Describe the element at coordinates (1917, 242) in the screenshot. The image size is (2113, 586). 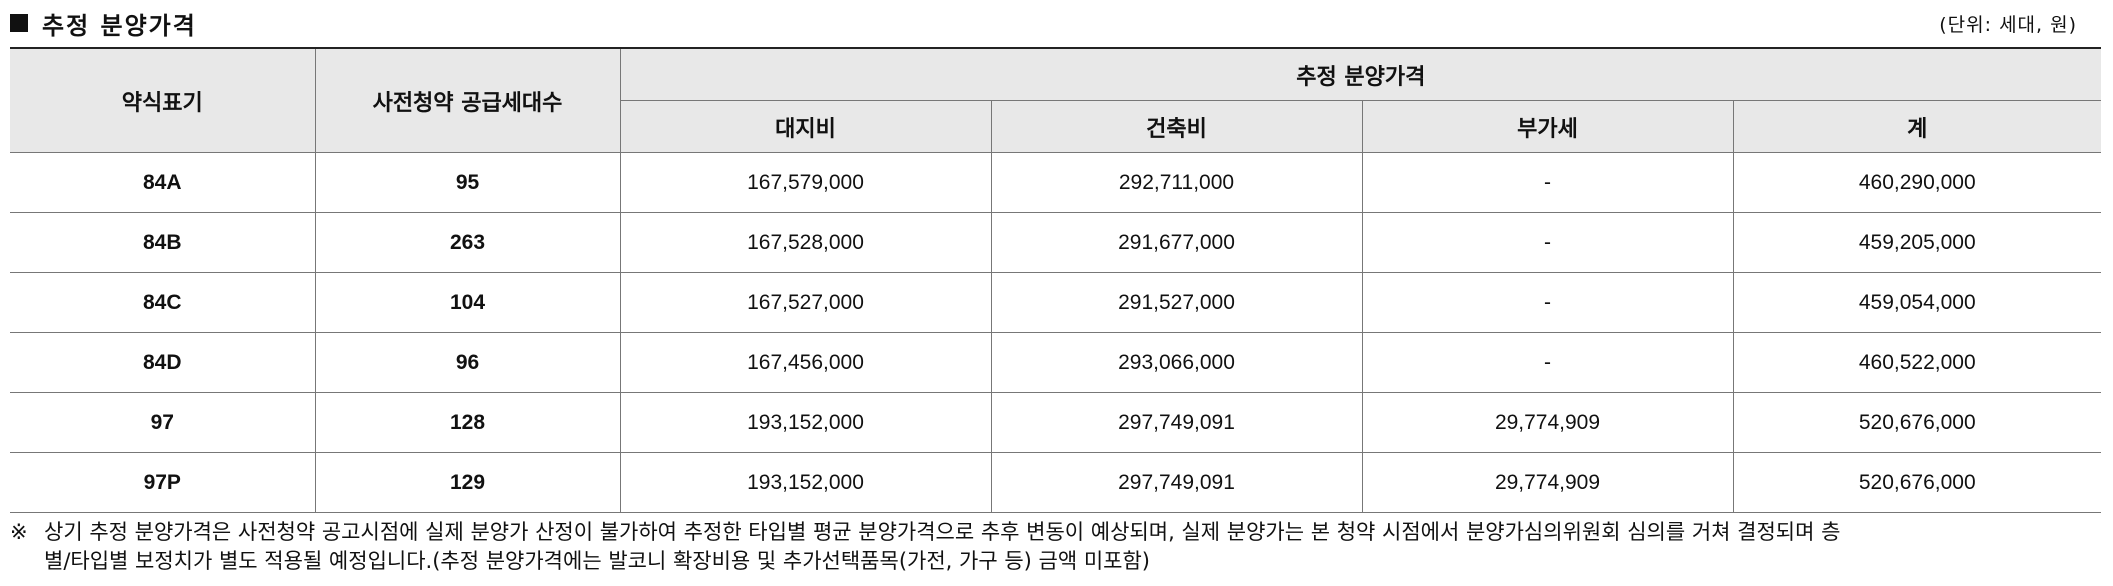
I see `cell-total: 459,205,000` at that location.